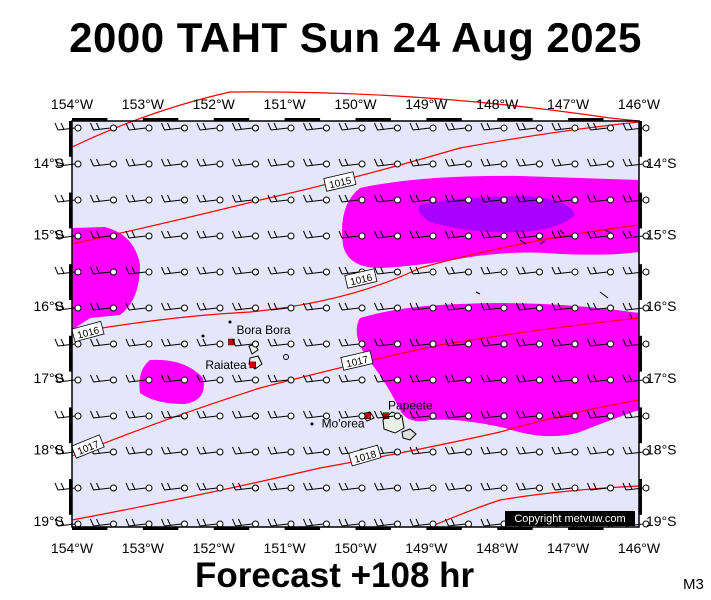 This screenshot has width=711, height=600. I want to click on rain-area-southeast, so click(497, 370).